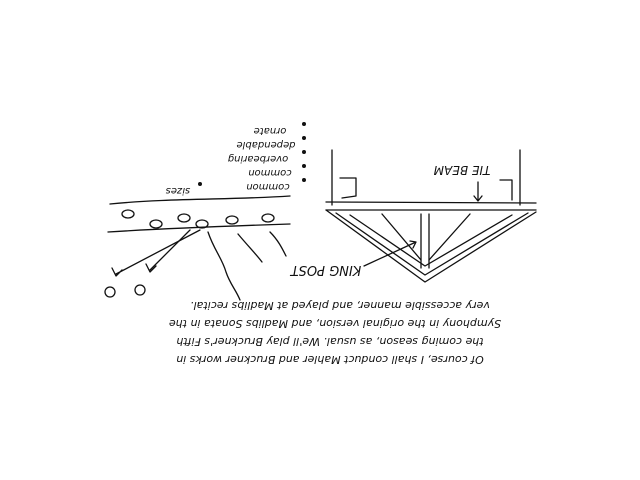 The height and width of the screenshot is (480, 640). I want to click on legend-item: ornate, so click(270, 130).